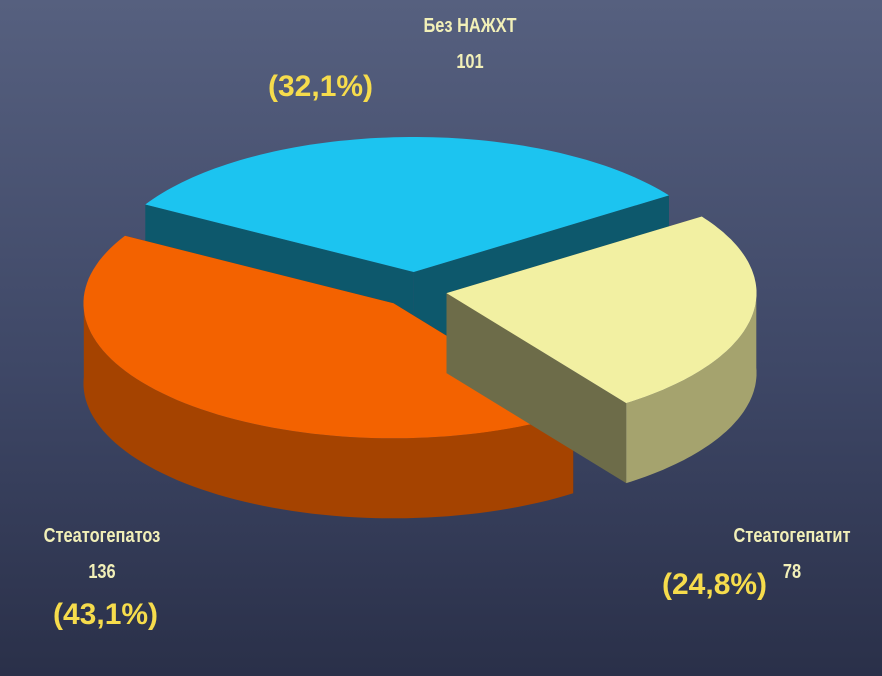 This screenshot has height=676, width=882. Describe the element at coordinates (691, 385) in the screenshot. I see `slice-wall` at that location.